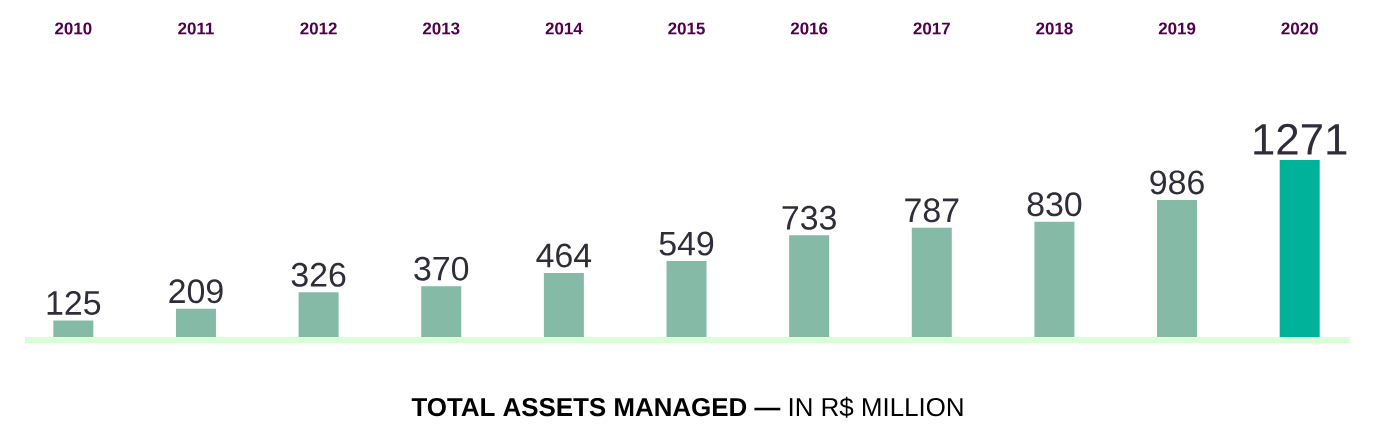  What do you see at coordinates (1054, 204) in the screenshot?
I see `data-label: 830` at bounding box center [1054, 204].